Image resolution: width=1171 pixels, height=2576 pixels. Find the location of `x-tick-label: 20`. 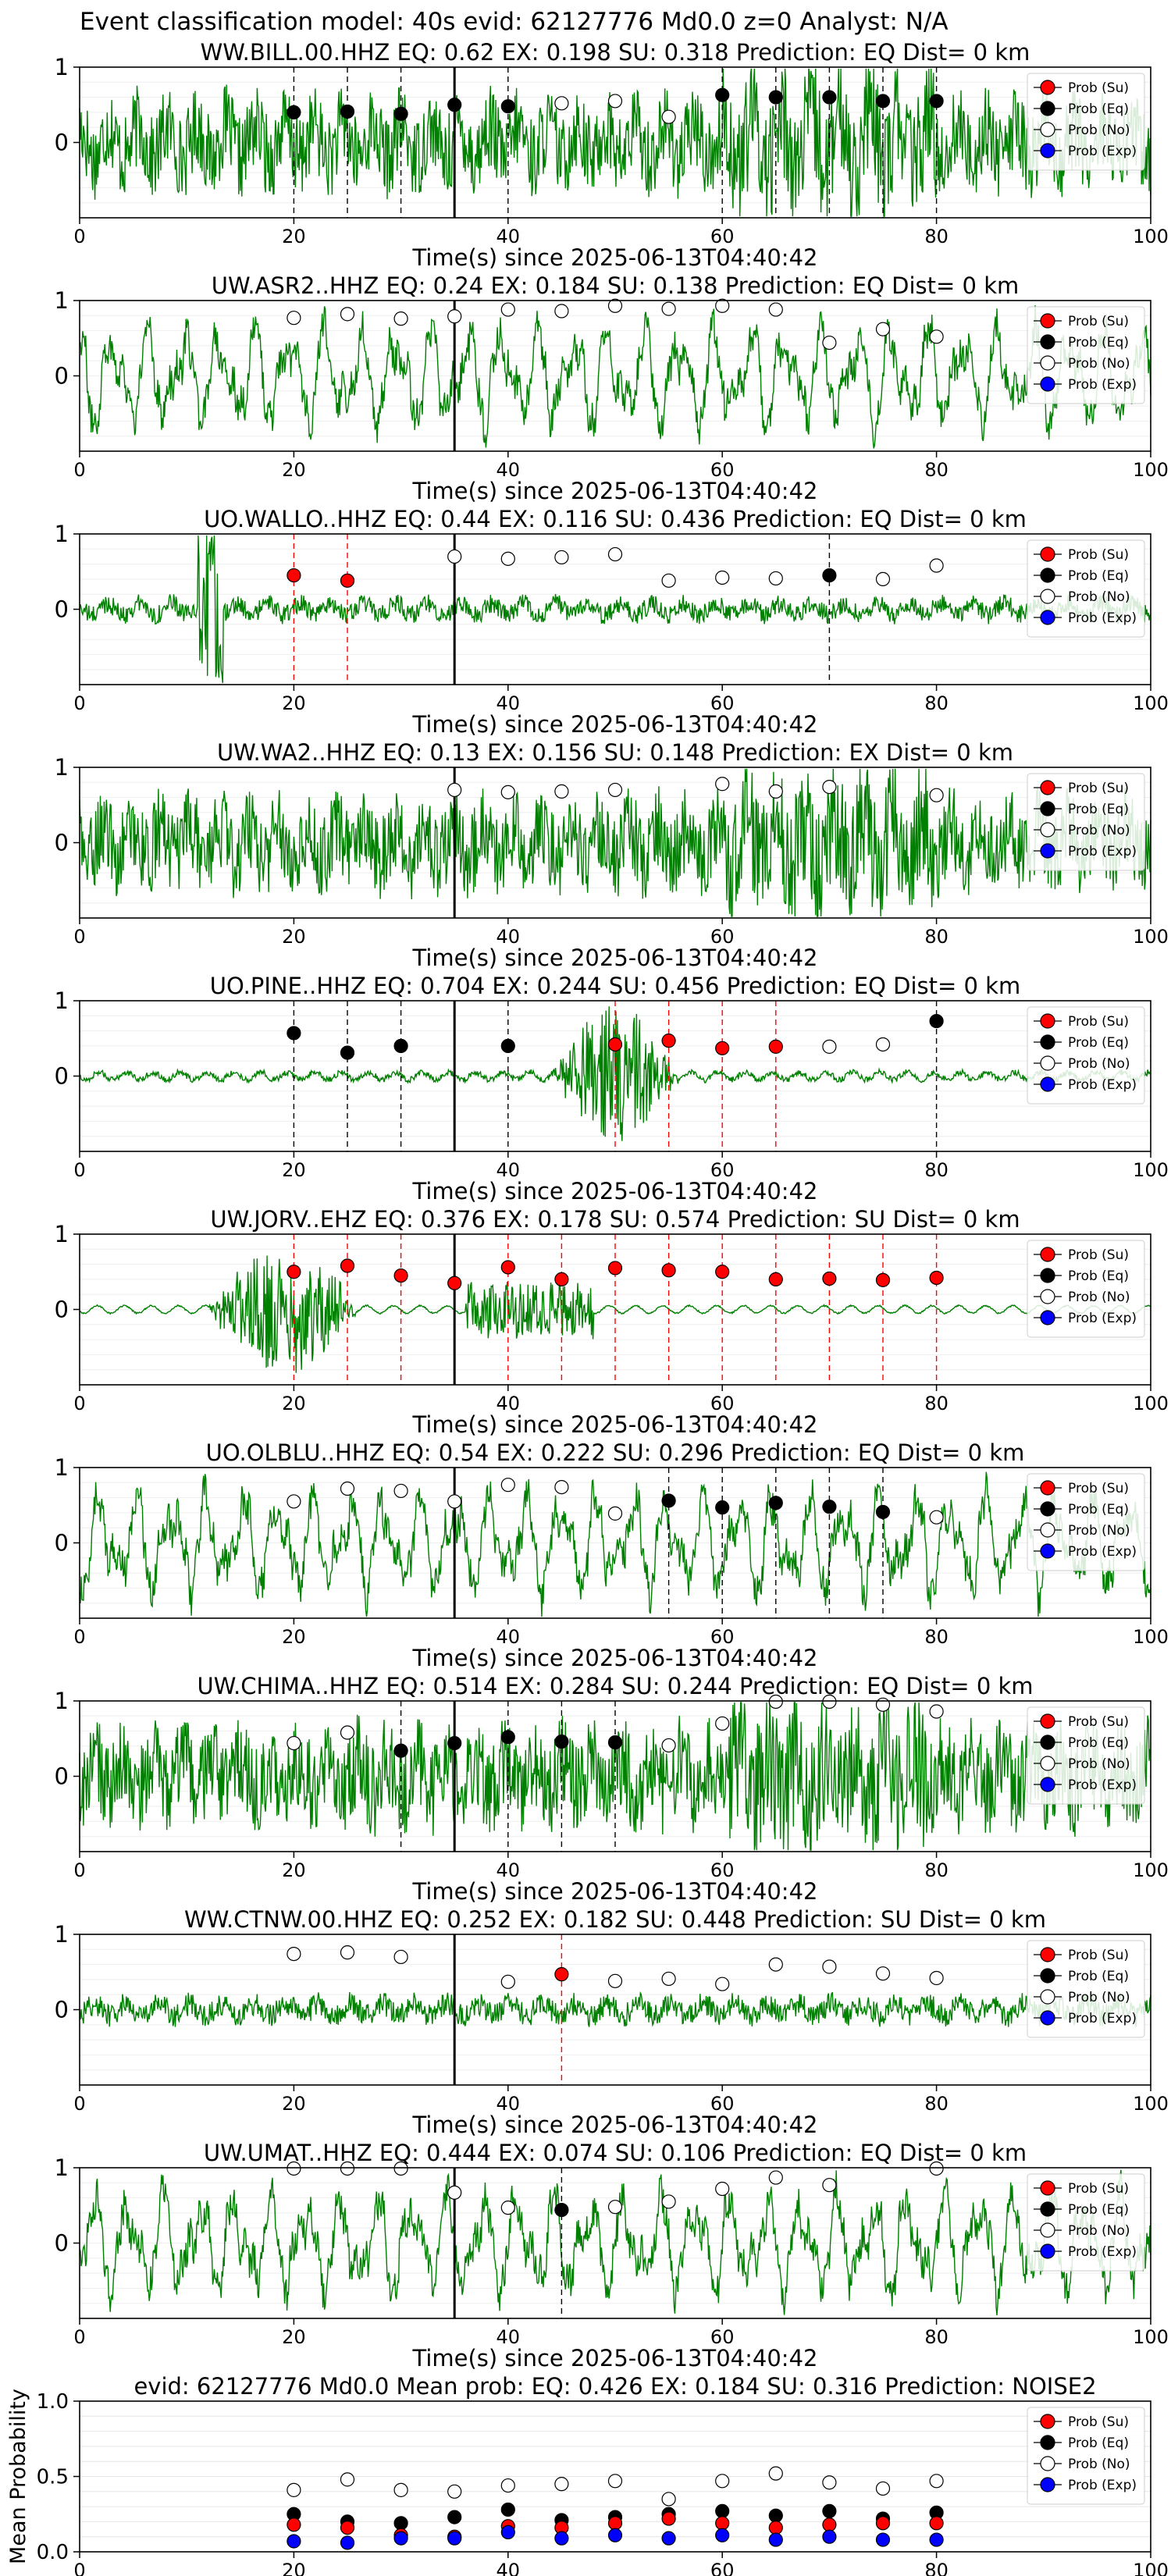

x-tick-label: 20 is located at coordinates (294, 1870).